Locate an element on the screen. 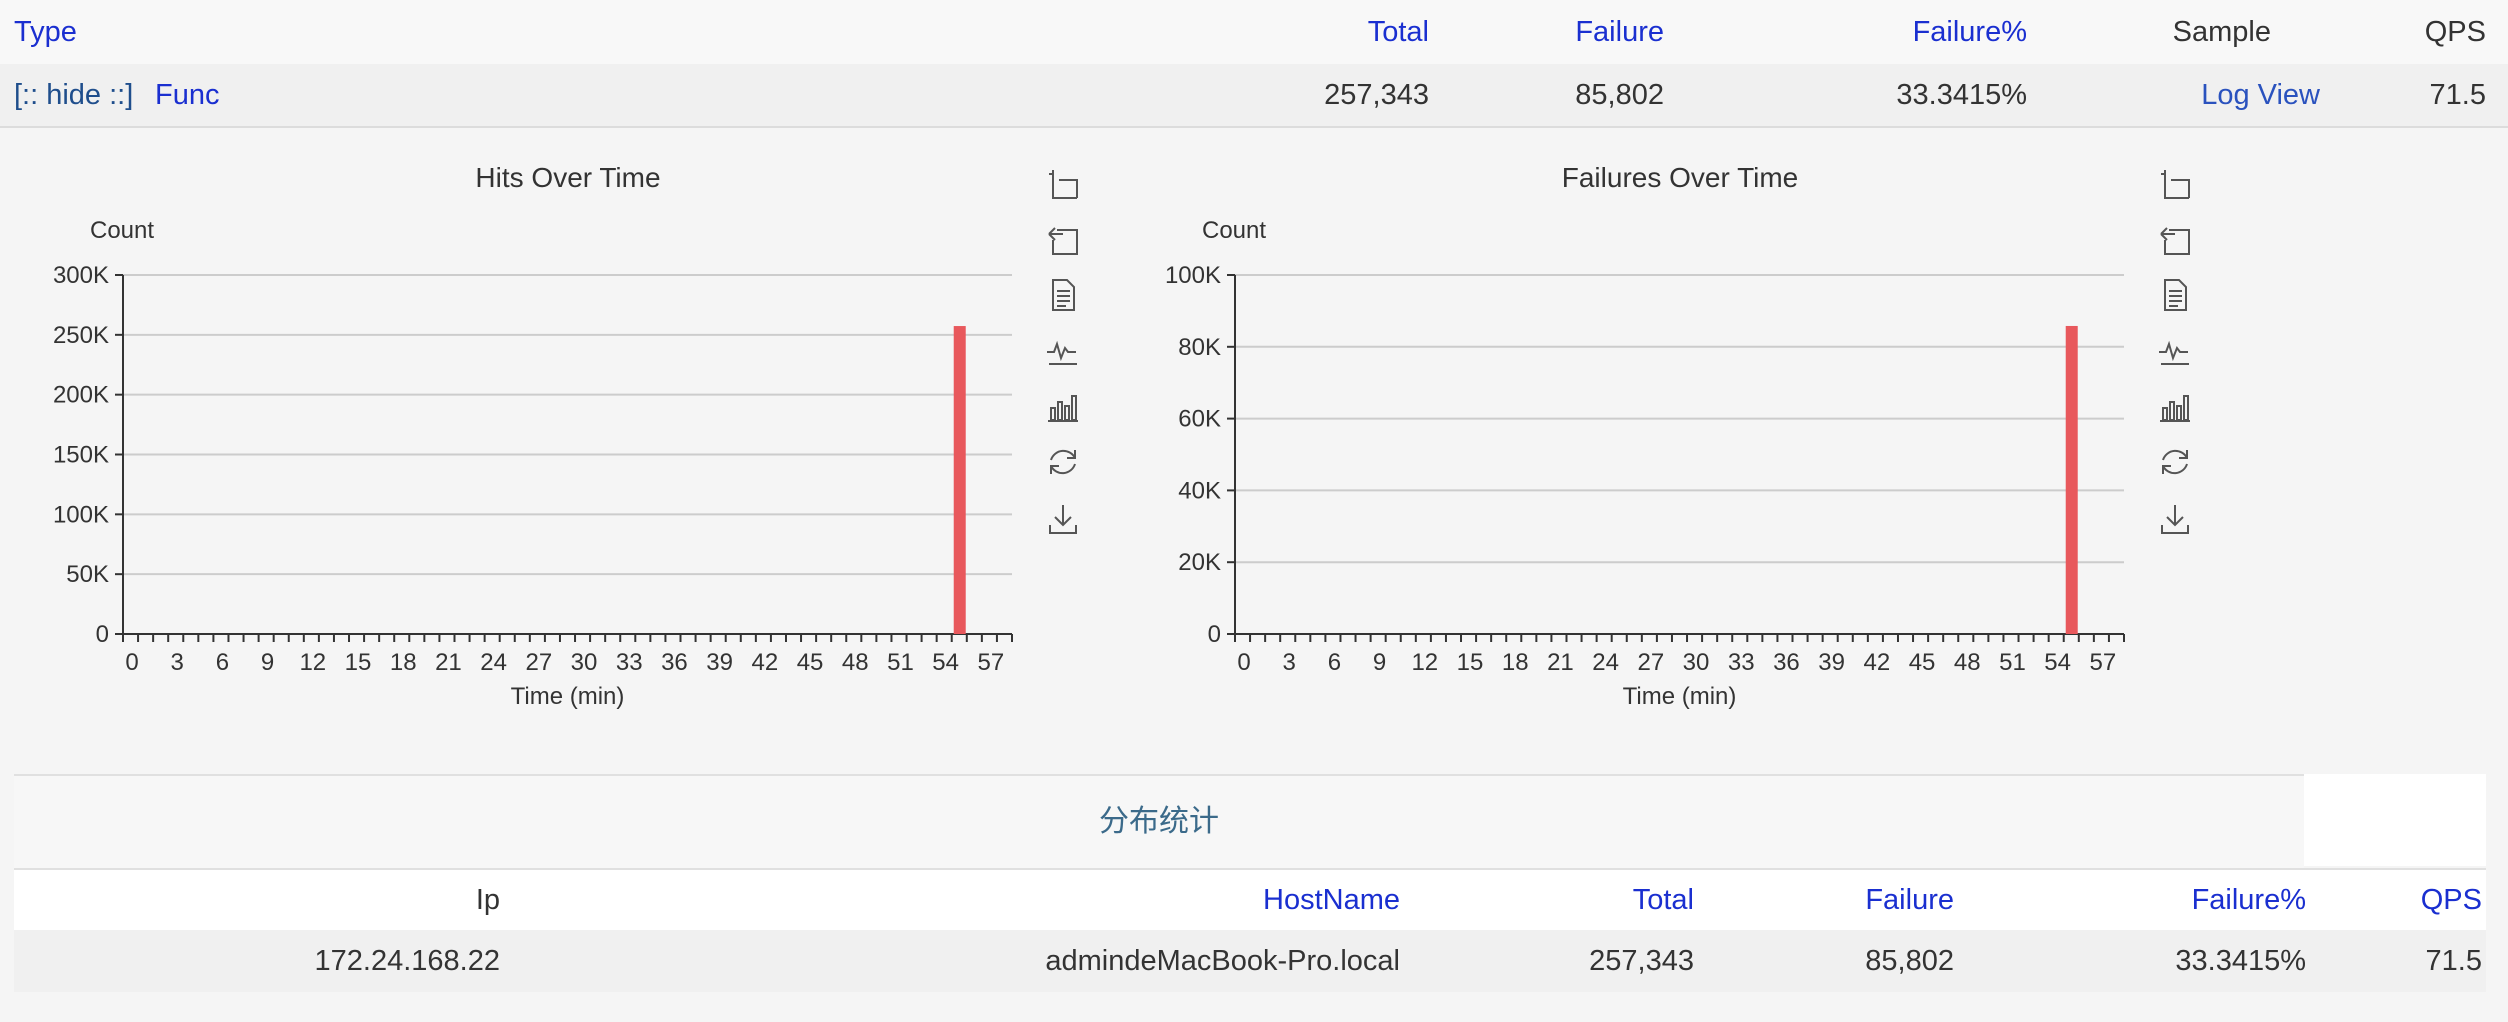 The width and height of the screenshot is (2508, 1022). y-tick-label: 200K is located at coordinates (81, 395).